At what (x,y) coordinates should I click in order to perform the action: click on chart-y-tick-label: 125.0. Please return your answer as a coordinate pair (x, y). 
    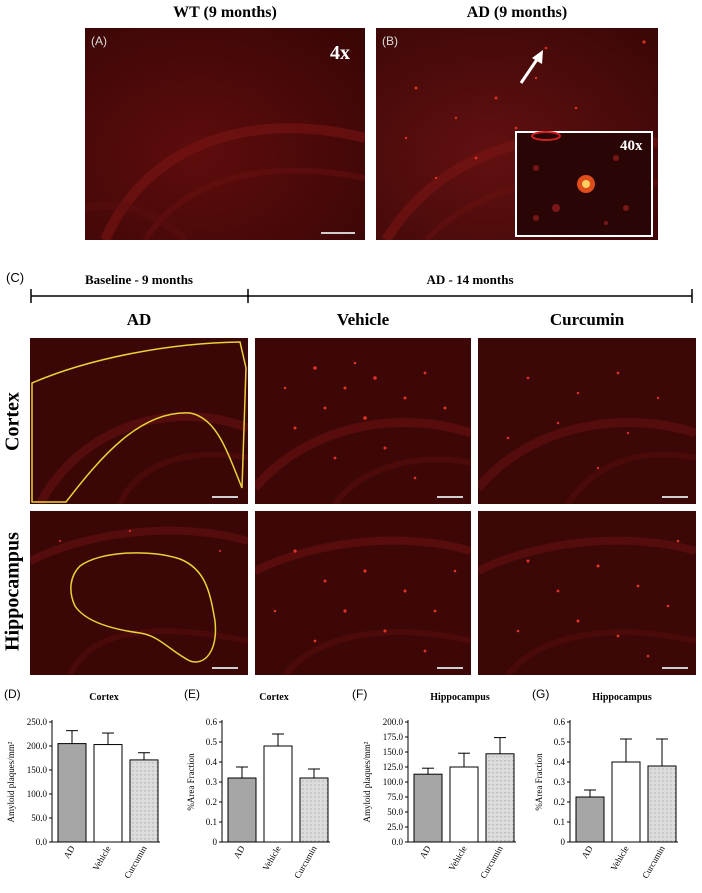
    Looking at the image, I should click on (393, 767).